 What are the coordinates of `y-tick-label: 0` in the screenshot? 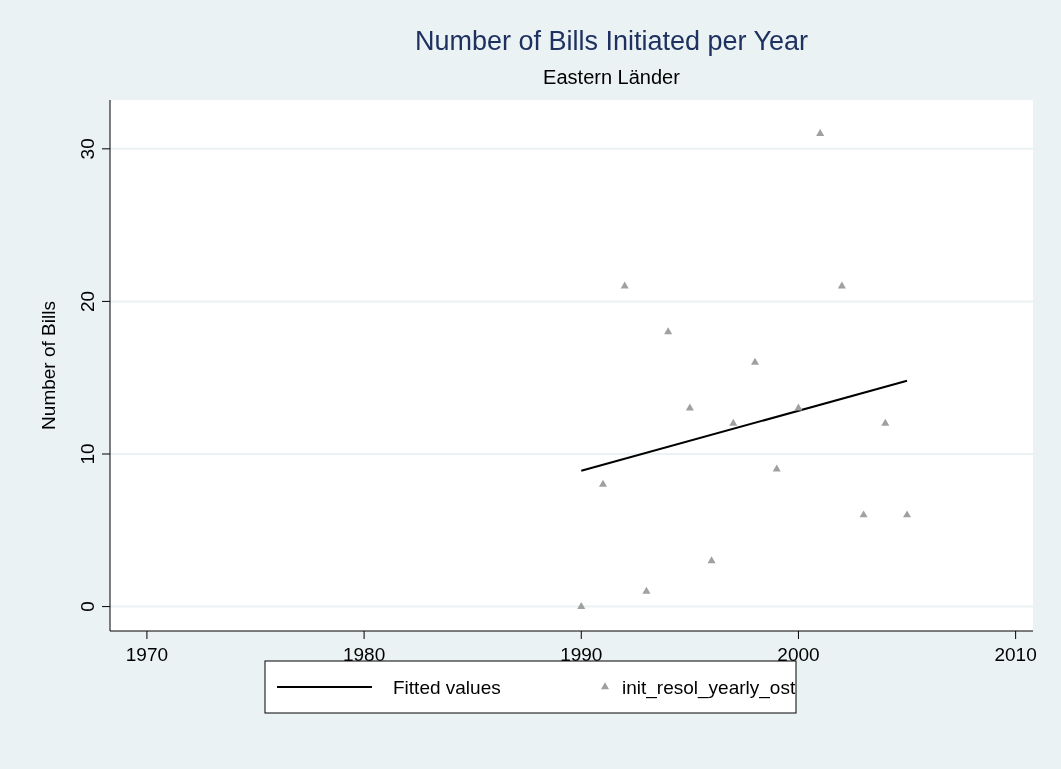 It's located at (87, 606).